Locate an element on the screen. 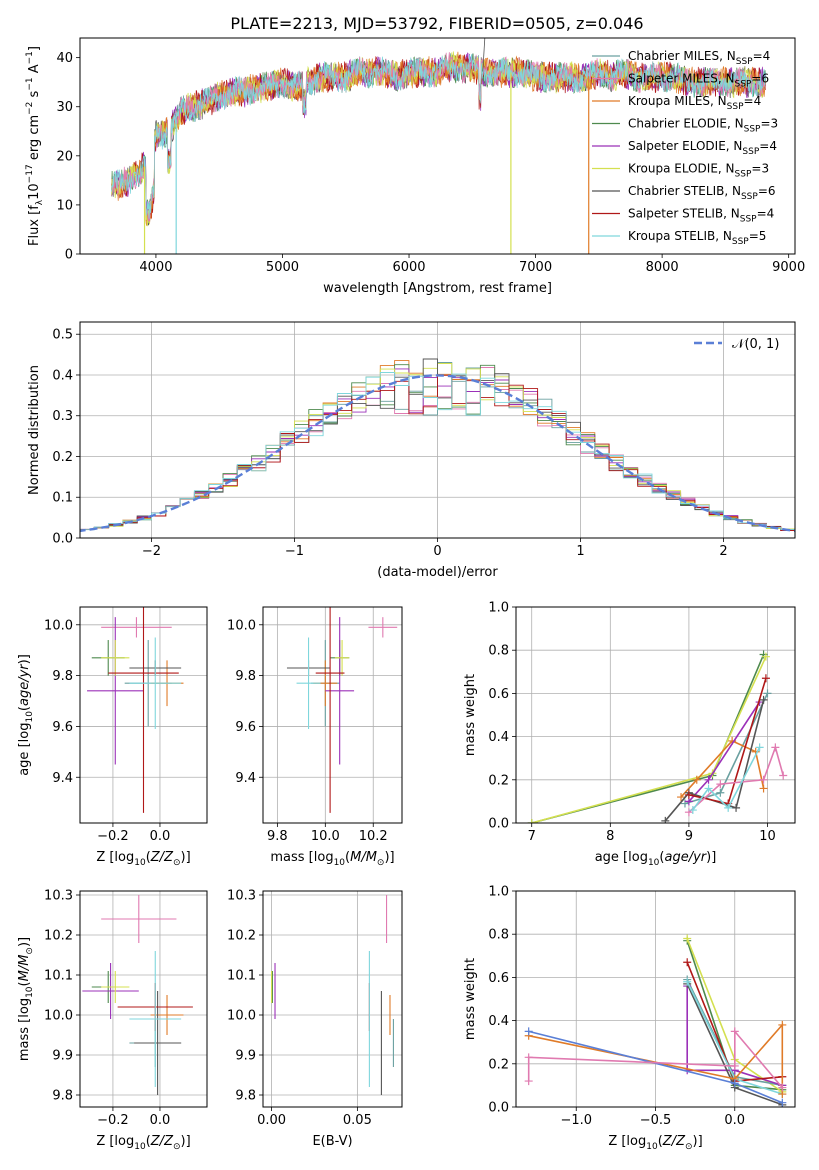  y-tick-label: 0.6 is located at coordinates (498, 694).